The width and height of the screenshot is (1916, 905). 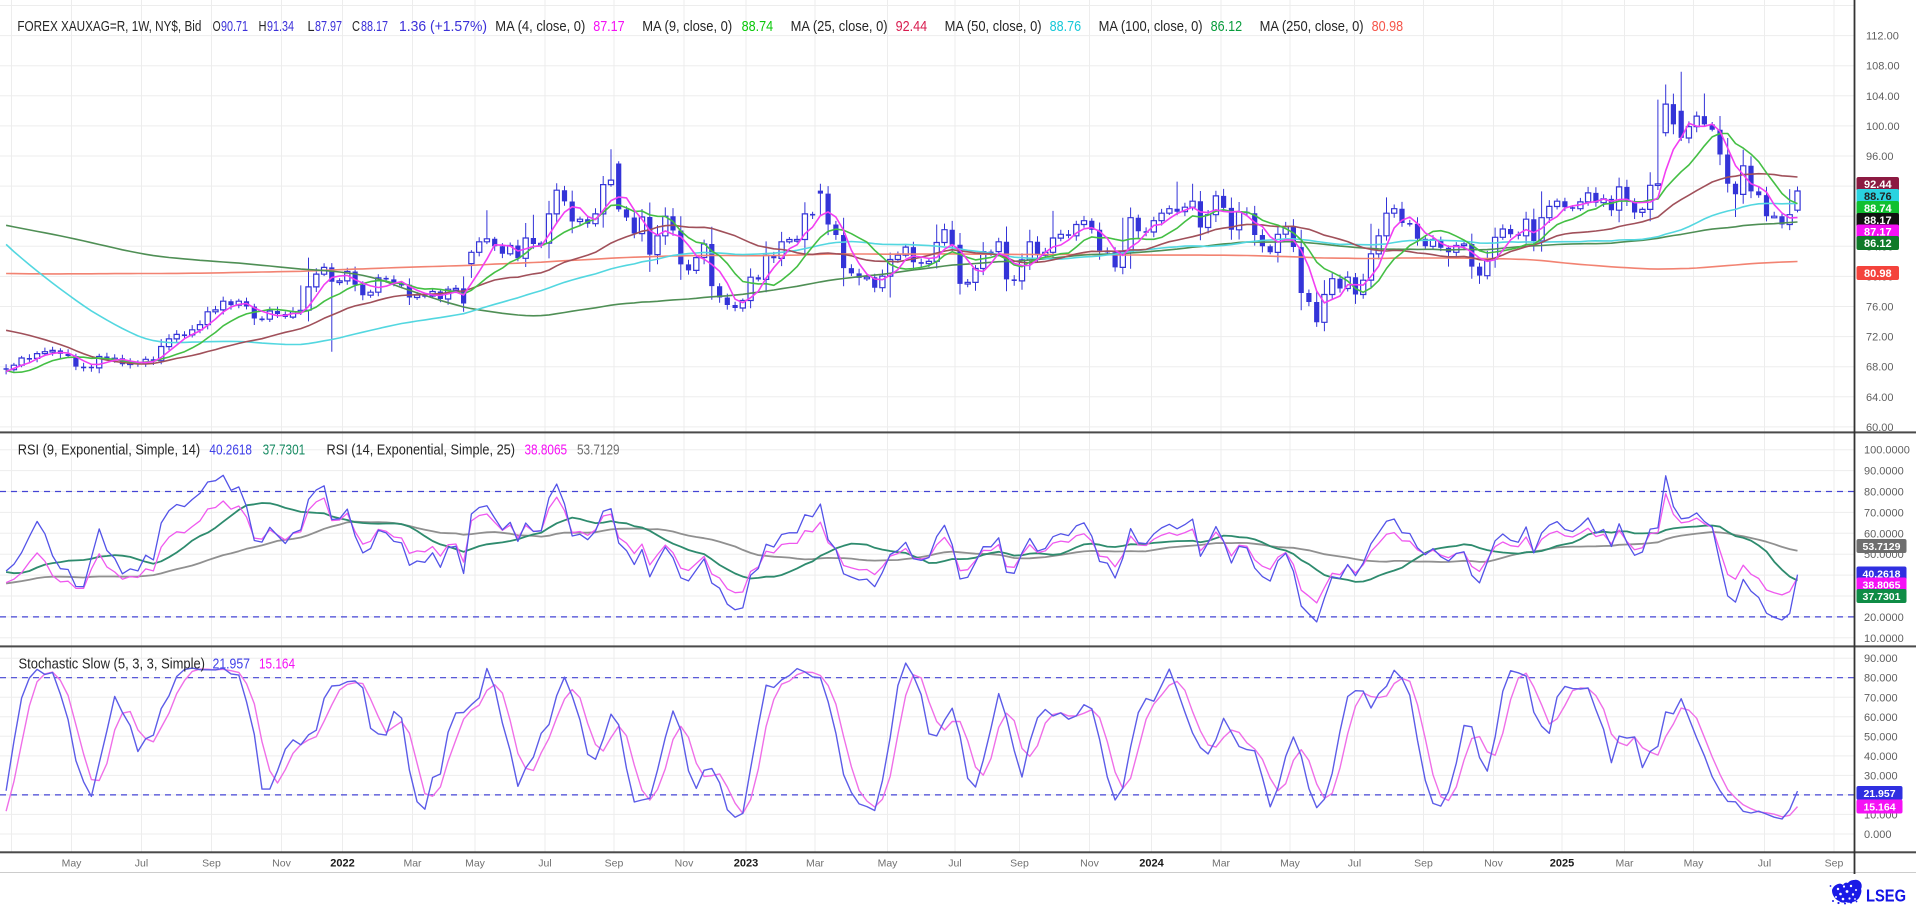 What do you see at coordinates (1881, 679) in the screenshot?
I see `svg-text: 80.000` at bounding box center [1881, 679].